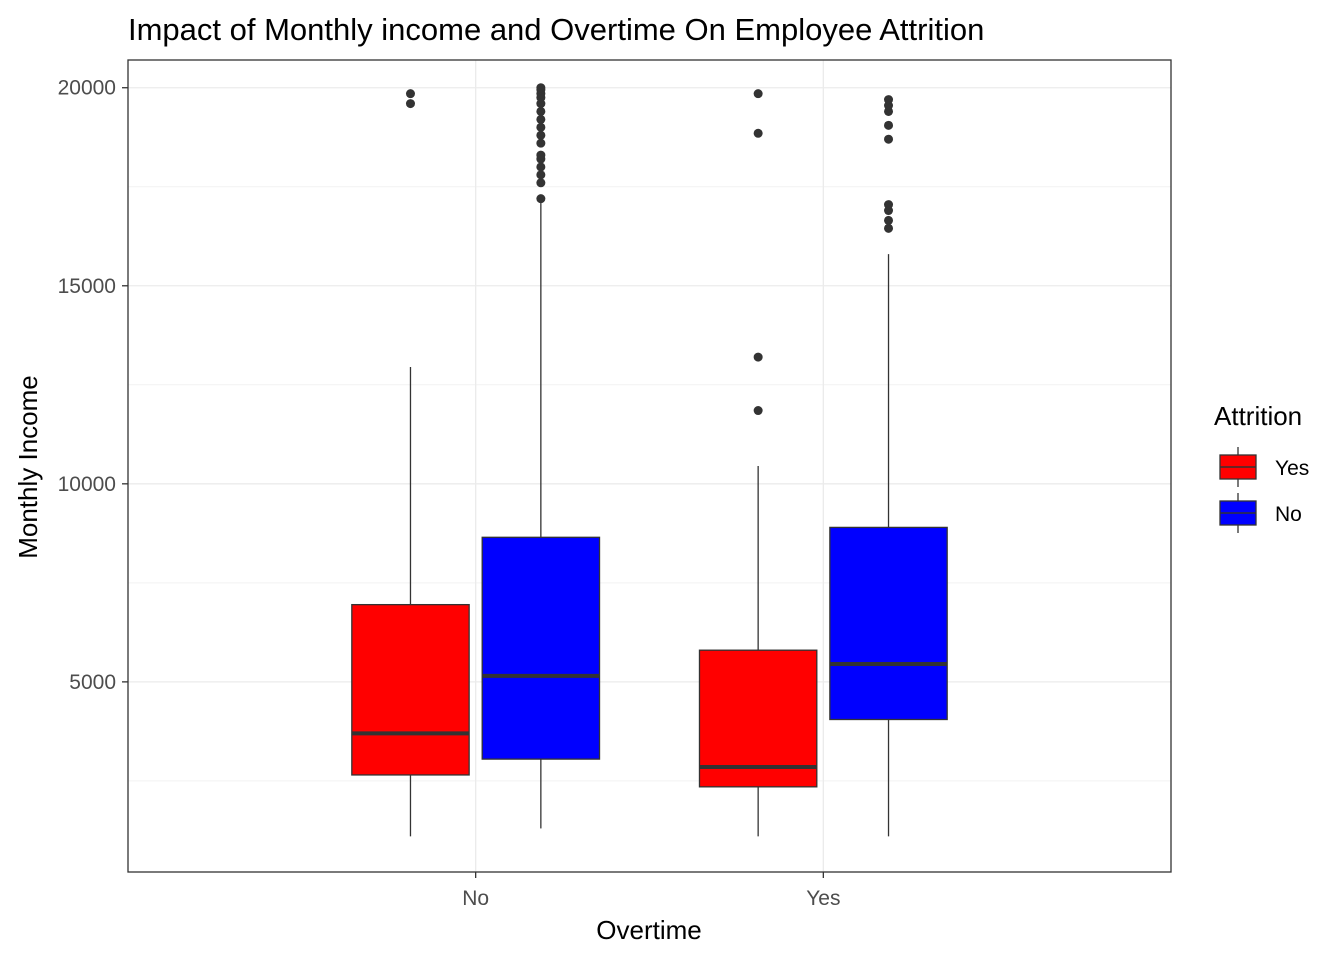 This screenshot has width=1344, height=960. What do you see at coordinates (28, 467) in the screenshot?
I see `y-axis-title: Monthly Income` at bounding box center [28, 467].